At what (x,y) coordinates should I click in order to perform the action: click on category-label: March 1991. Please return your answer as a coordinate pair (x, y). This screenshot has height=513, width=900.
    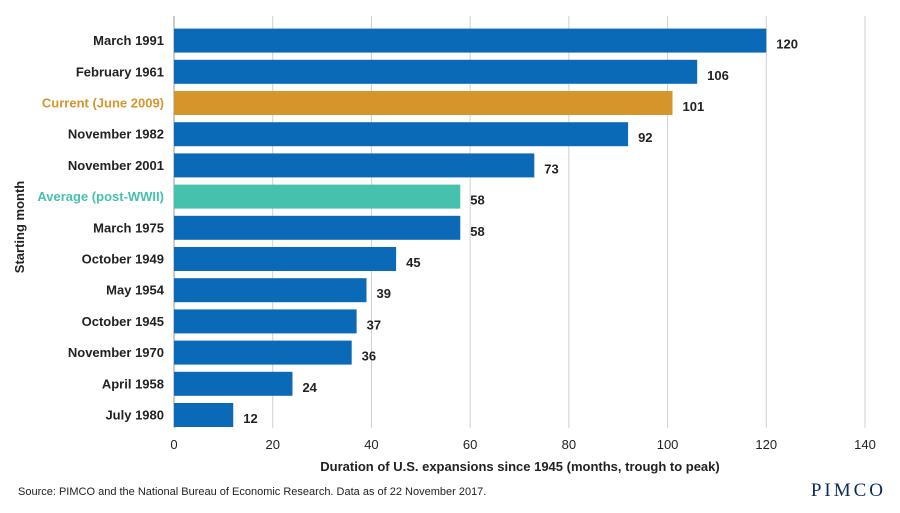
    Looking at the image, I should click on (128, 40).